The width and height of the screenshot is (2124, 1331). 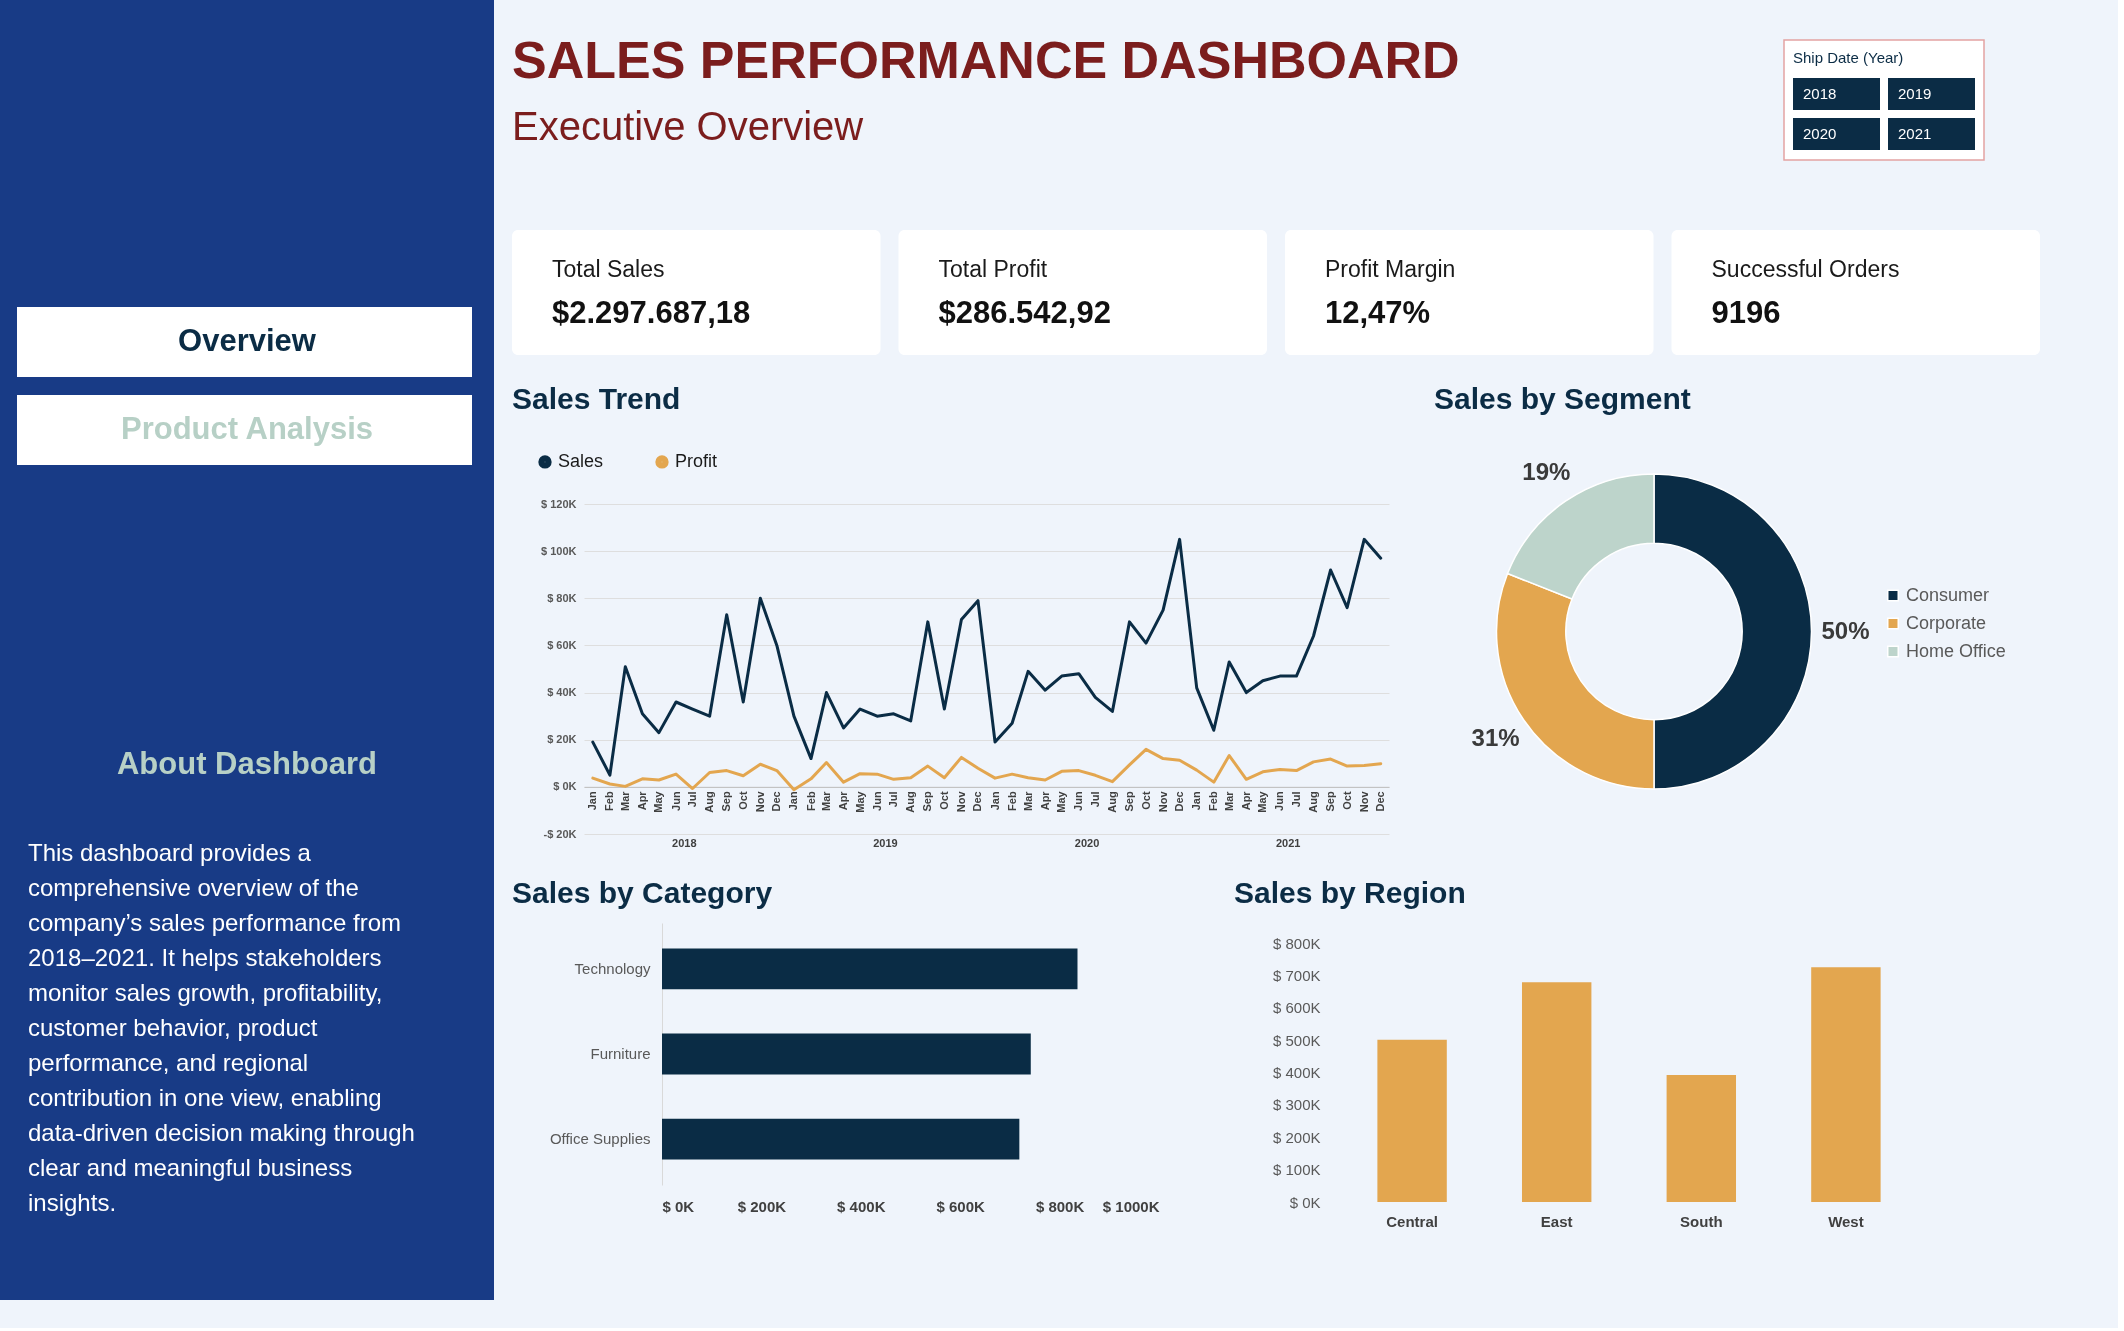 What do you see at coordinates (1746, 312) in the screenshot?
I see `text: 9196` at bounding box center [1746, 312].